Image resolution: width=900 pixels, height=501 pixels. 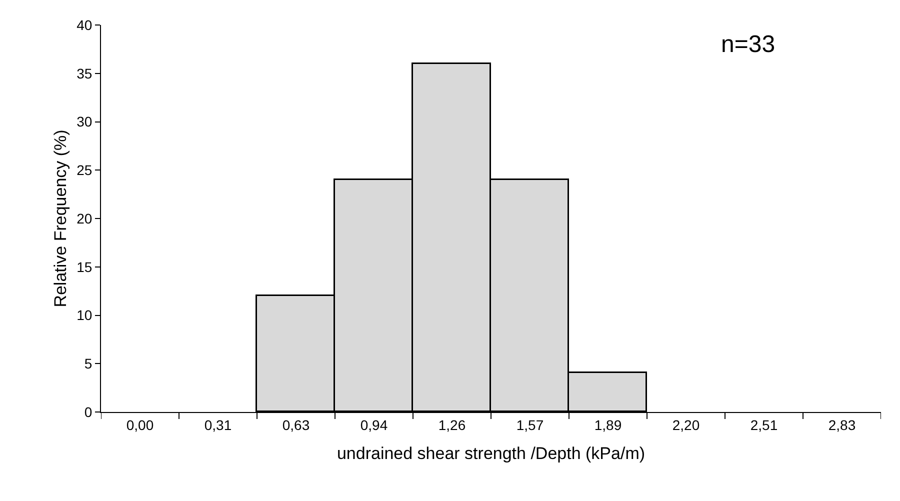 What do you see at coordinates (140, 424) in the screenshot?
I see `x-tick-label: 0,00` at bounding box center [140, 424].